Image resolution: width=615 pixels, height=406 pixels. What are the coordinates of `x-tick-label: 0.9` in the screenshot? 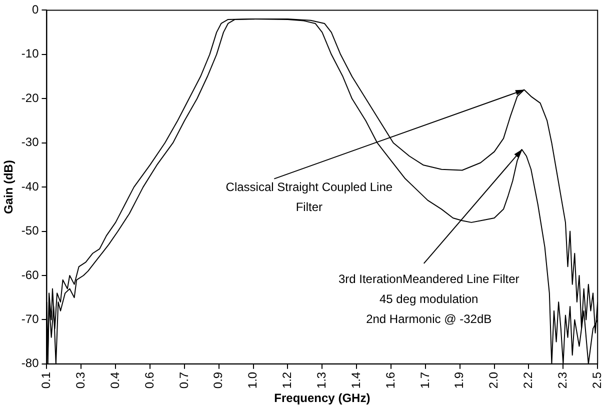 It's located at (218, 380).